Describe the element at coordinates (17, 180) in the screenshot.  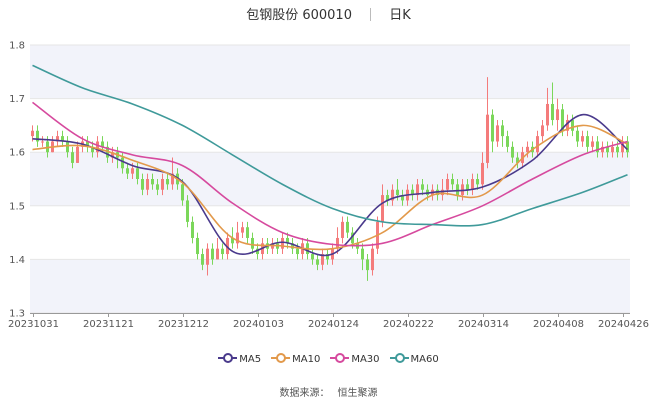
I see `y-axis: 1.3 1.4 1.5 1.6 1.7 1.8` at that location.